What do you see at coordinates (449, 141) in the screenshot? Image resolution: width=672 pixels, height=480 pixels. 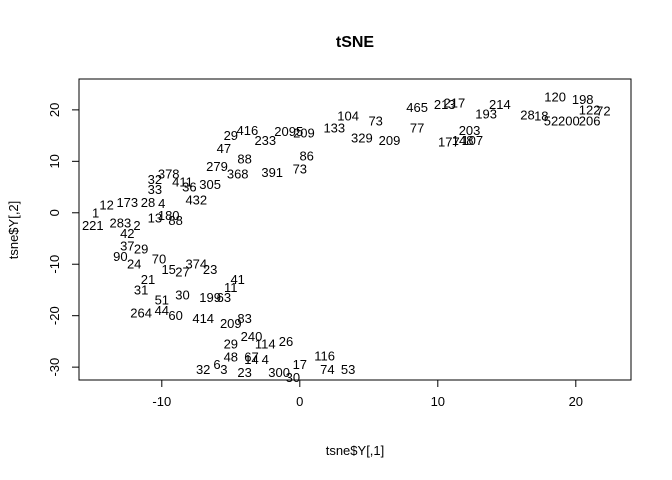 I see `point-label: 177` at bounding box center [449, 141].